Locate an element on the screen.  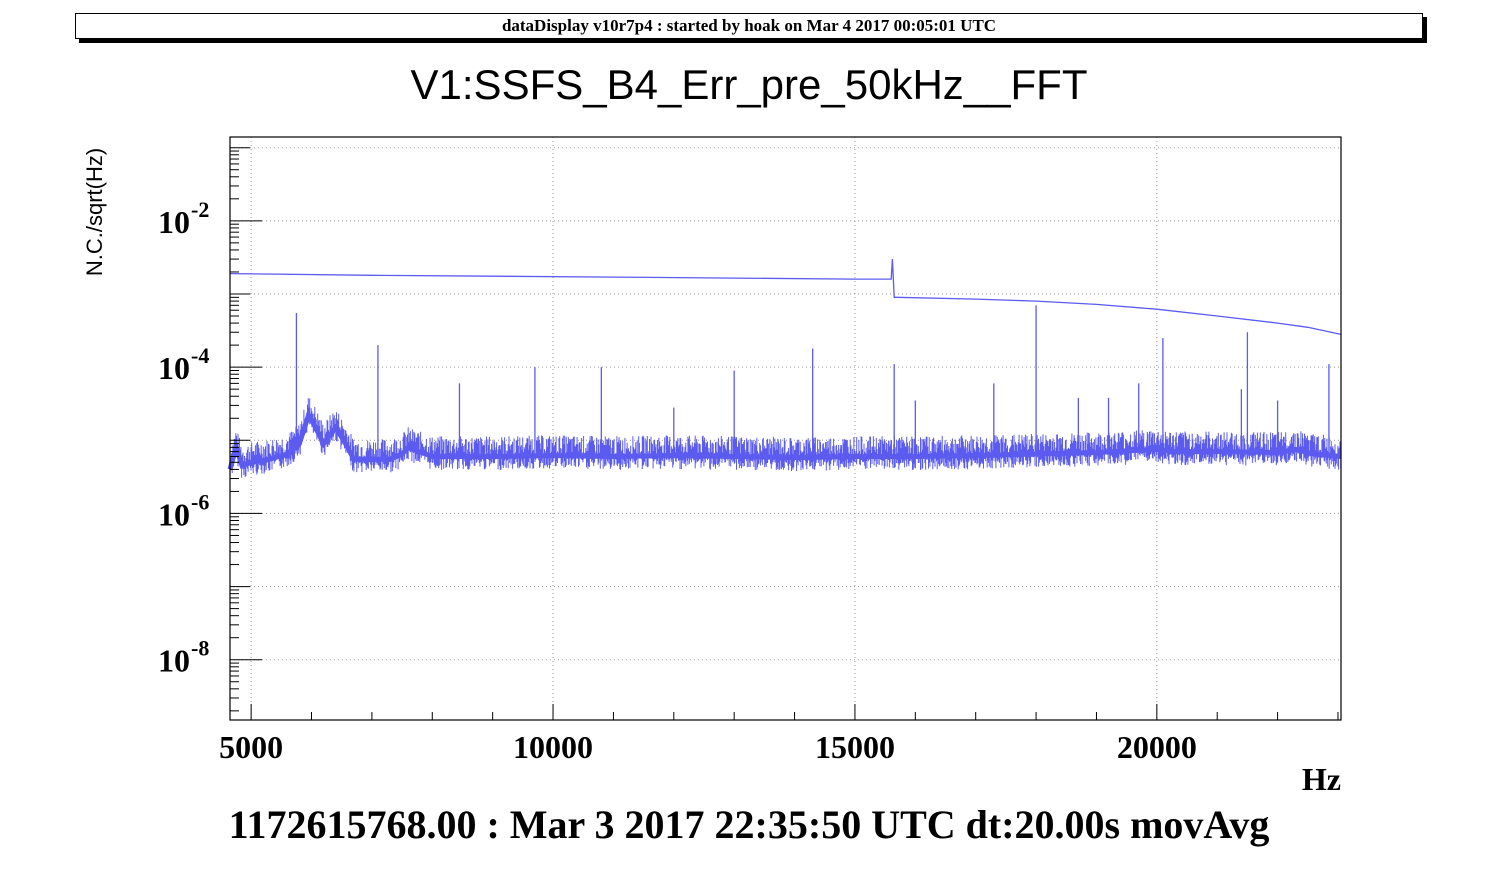
y-axis-label: N.C./sqrt(Hz) is located at coordinates (94, 212).